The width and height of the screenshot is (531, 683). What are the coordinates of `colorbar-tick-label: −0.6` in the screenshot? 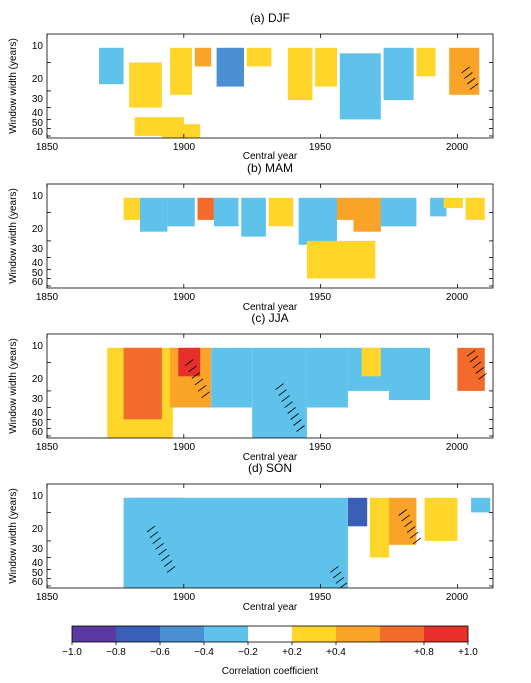 It's located at (160, 652).